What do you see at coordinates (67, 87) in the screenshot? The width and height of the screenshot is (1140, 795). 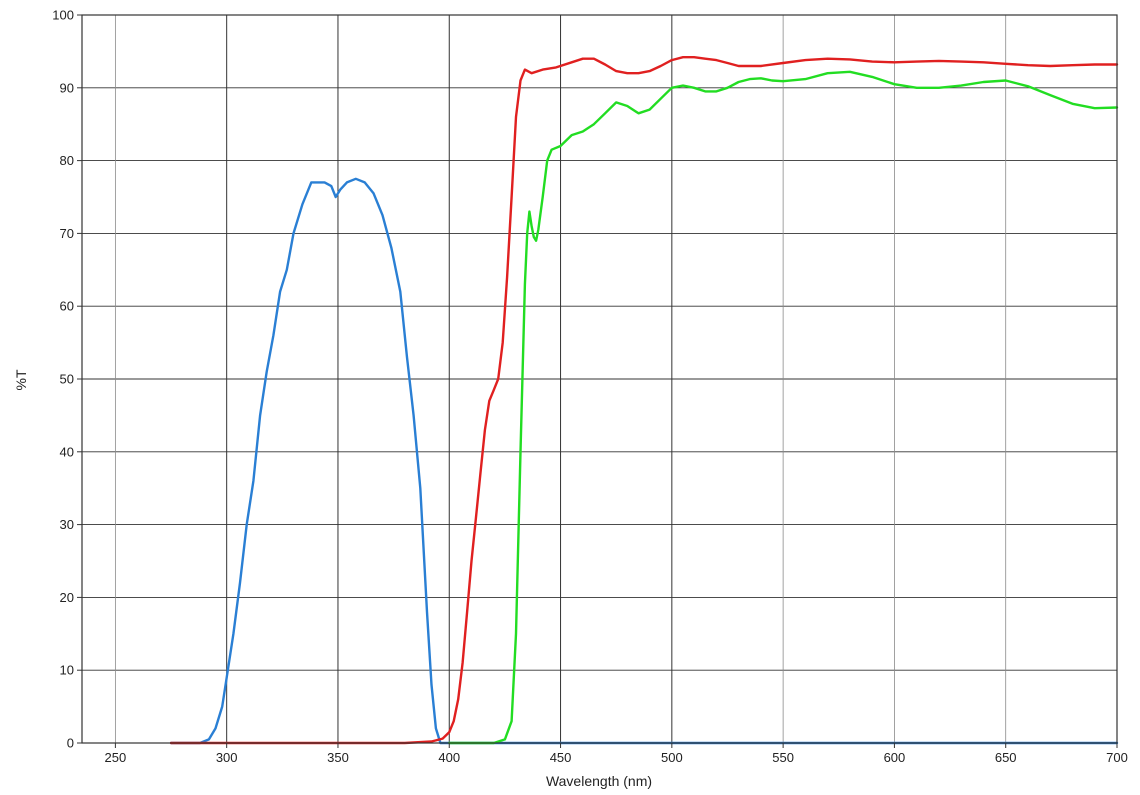 I see `y-tick-label: 90` at bounding box center [67, 87].